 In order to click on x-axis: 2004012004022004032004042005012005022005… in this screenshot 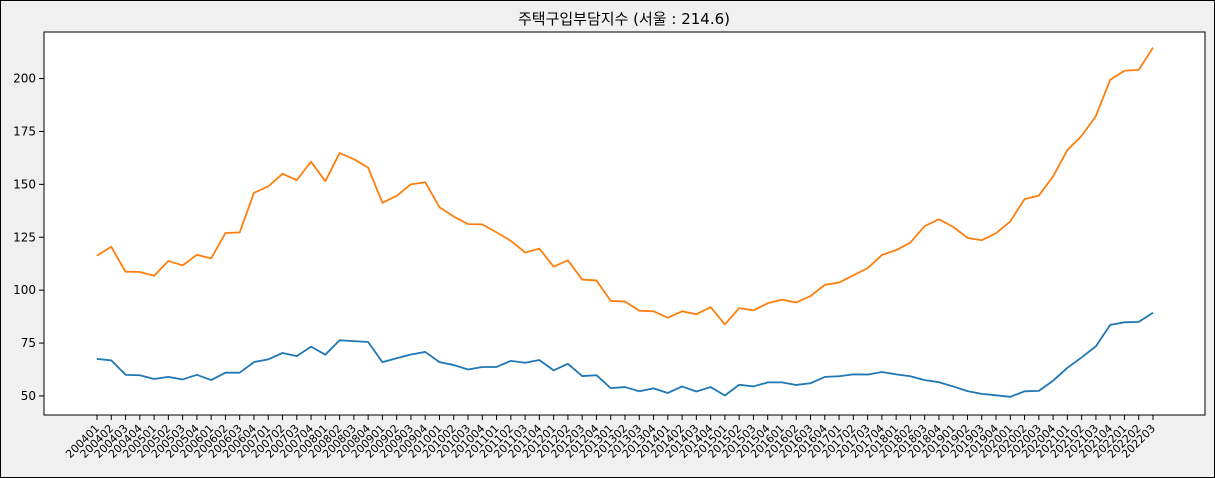, I will do `click(610, 438)`.